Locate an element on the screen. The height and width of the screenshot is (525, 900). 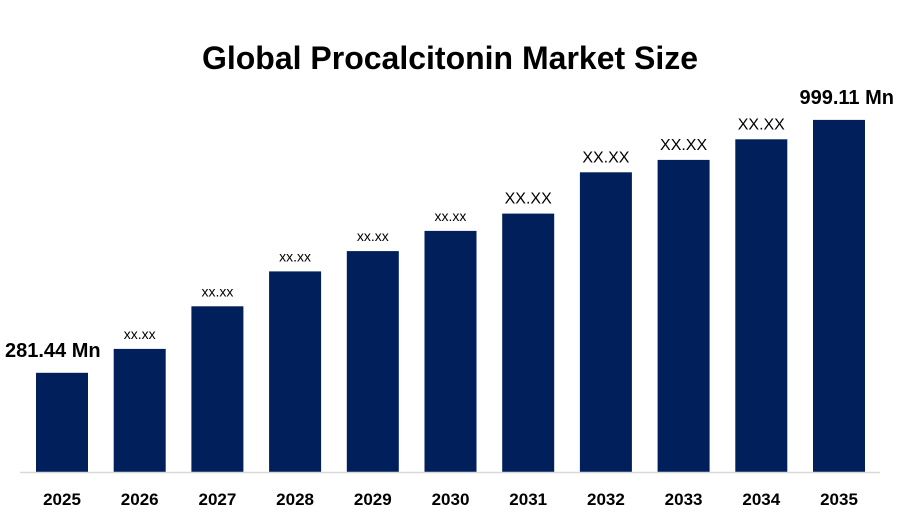
data-label-2032: XX.XX is located at coordinates (605, 157).